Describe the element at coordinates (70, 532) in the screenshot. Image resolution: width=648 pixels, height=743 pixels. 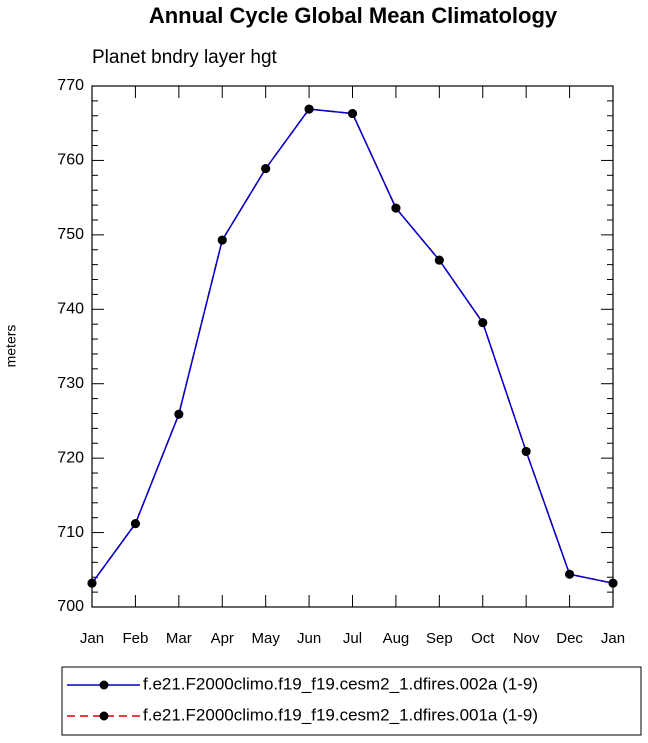
I see `y-tick-label: 710` at that location.